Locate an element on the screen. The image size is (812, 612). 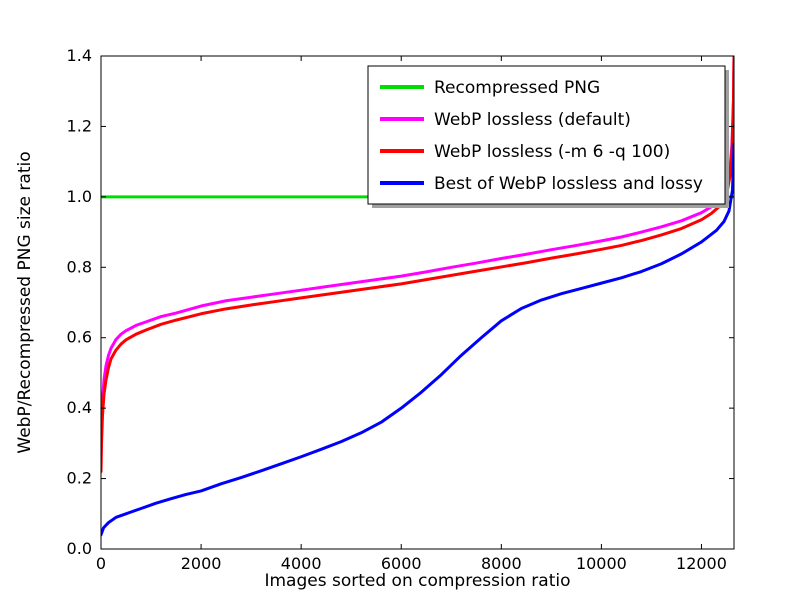
legend-label: WebP lossless (default) is located at coordinates (532, 120).